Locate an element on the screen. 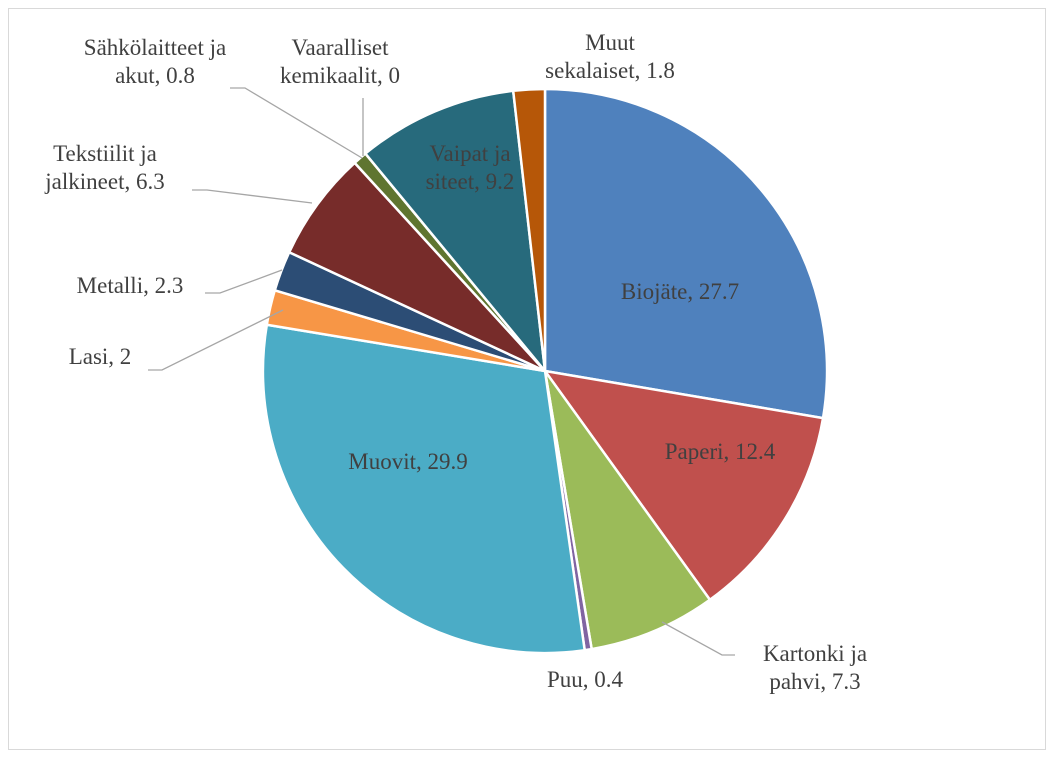 This screenshot has height=758, width=1054. data-label: Vaipat ja siteet, 9.2 is located at coordinates (470, 168).